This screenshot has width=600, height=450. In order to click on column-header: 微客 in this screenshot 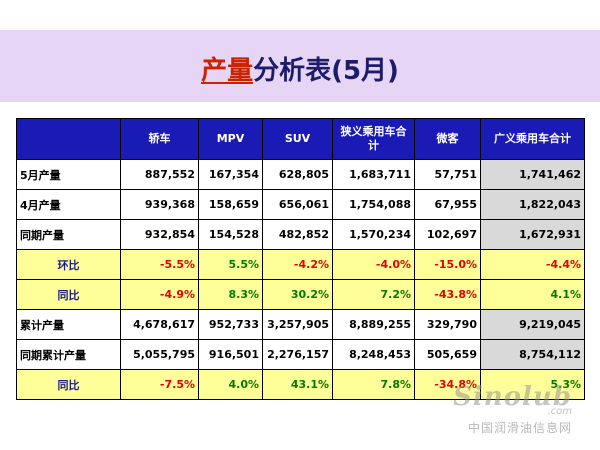, I will do `click(447, 139)`.